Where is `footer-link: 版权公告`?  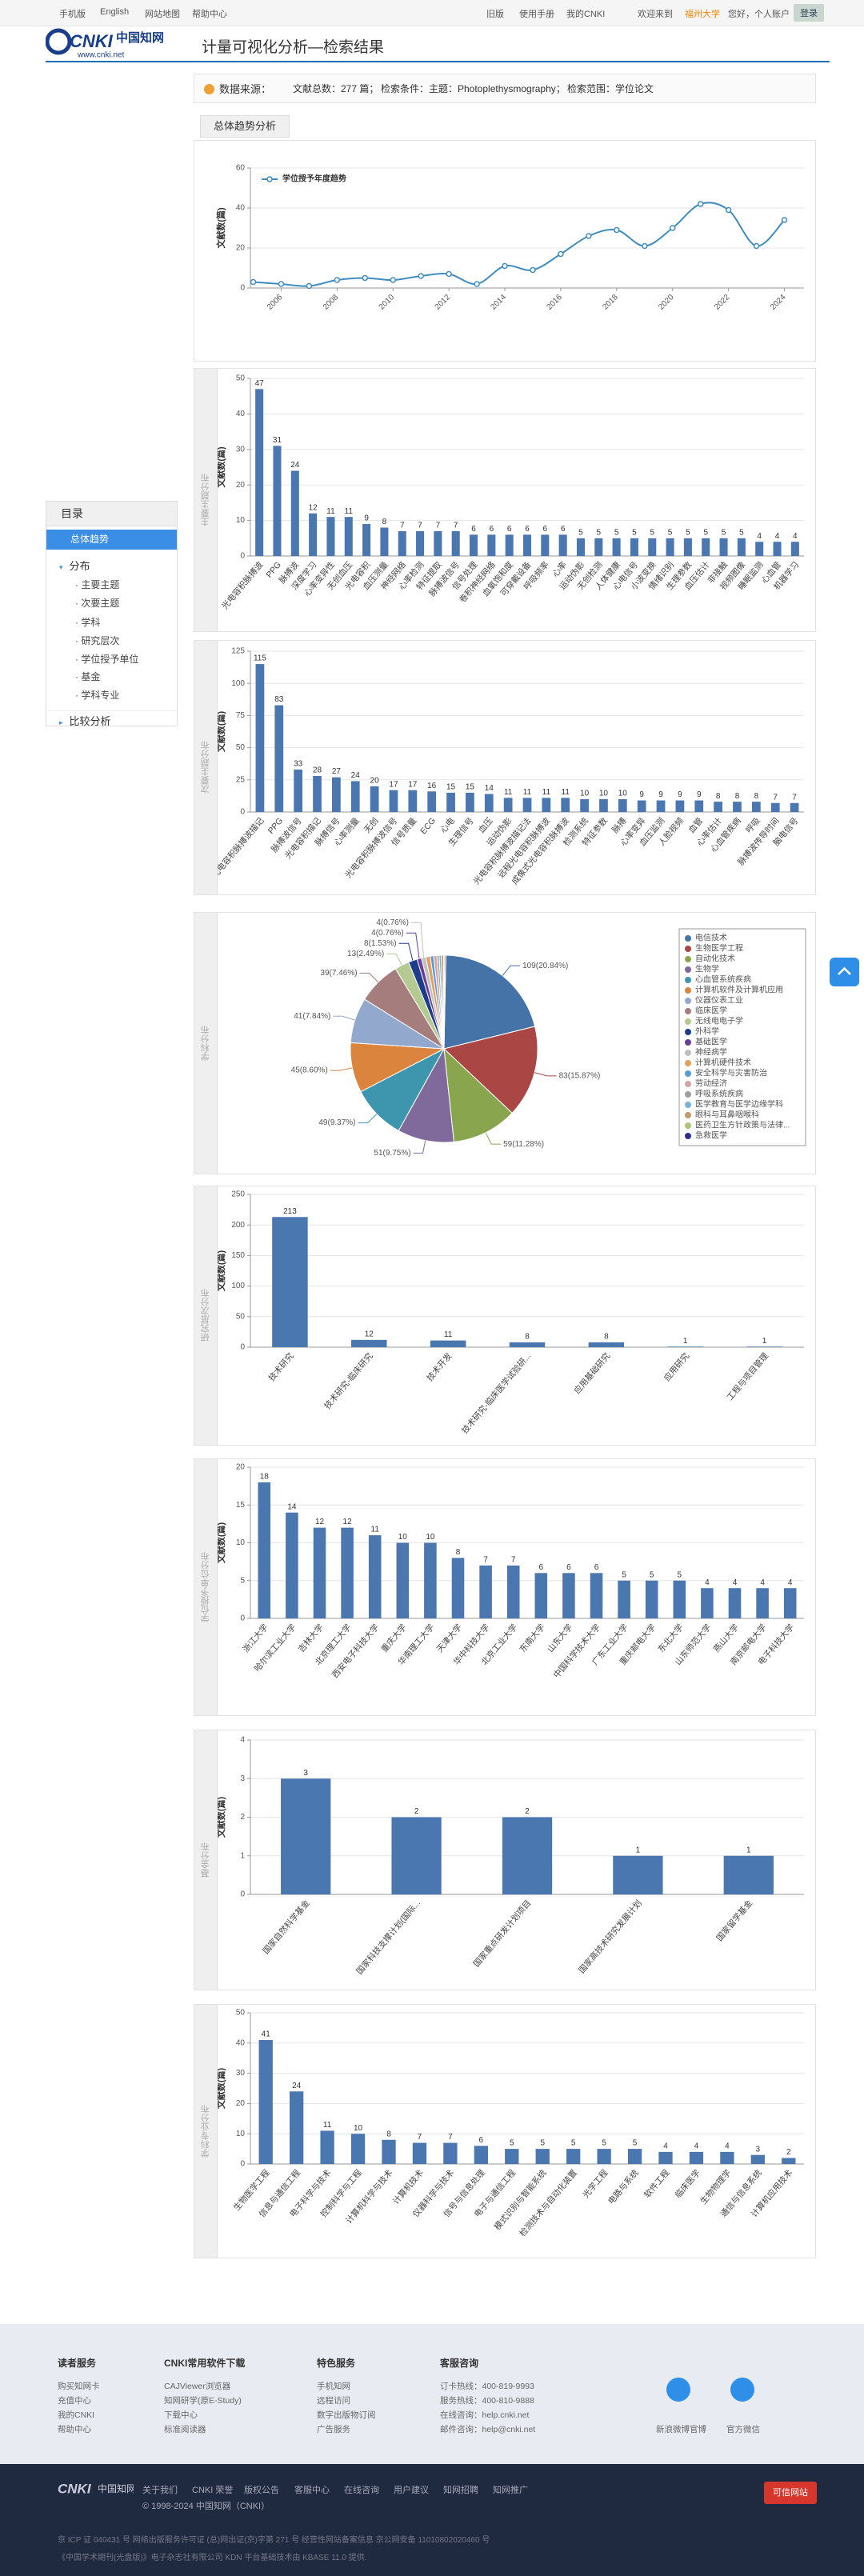
footer-link: 版权公告 is located at coordinates (261, 2490).